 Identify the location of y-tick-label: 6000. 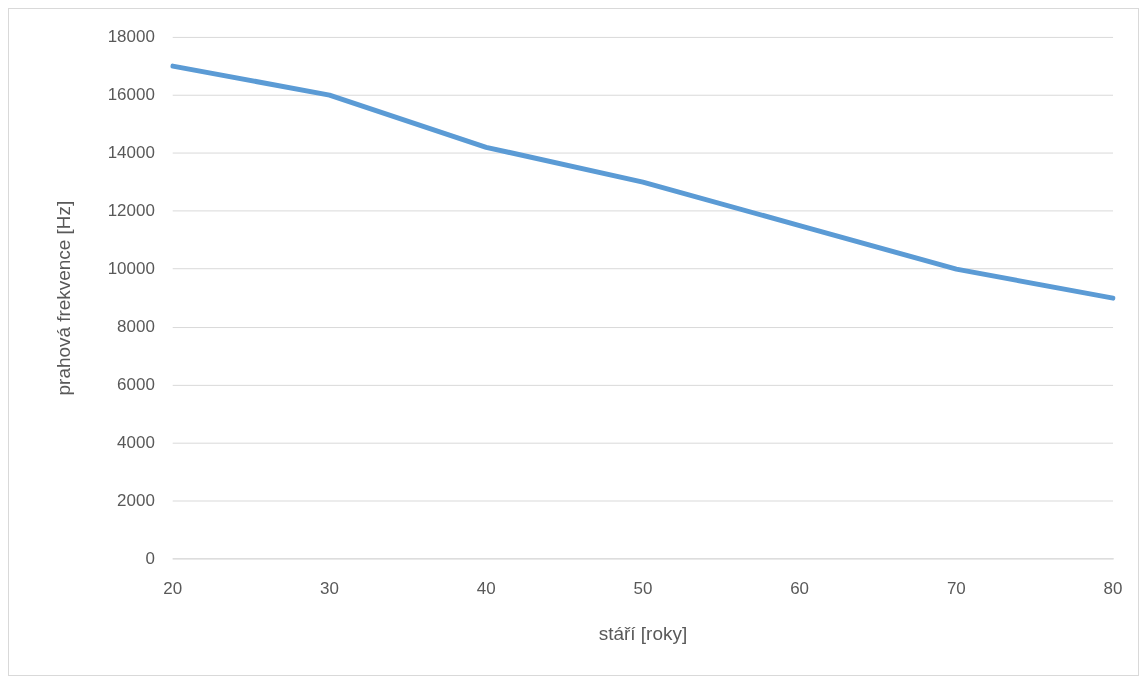
(136, 384).